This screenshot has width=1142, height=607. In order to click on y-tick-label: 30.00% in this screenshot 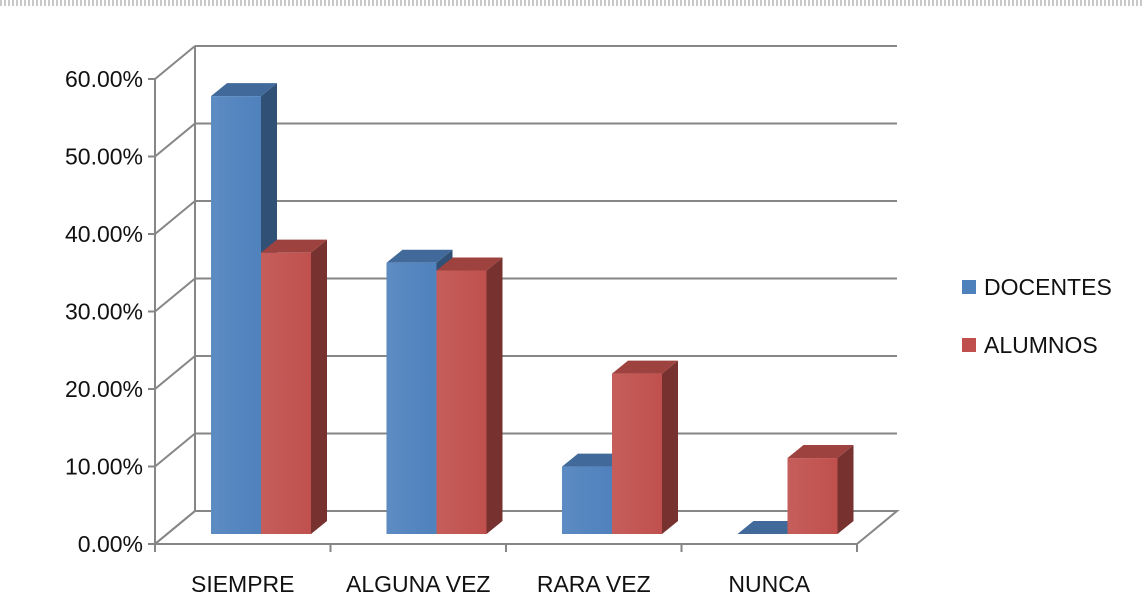, I will do `click(104, 312)`.